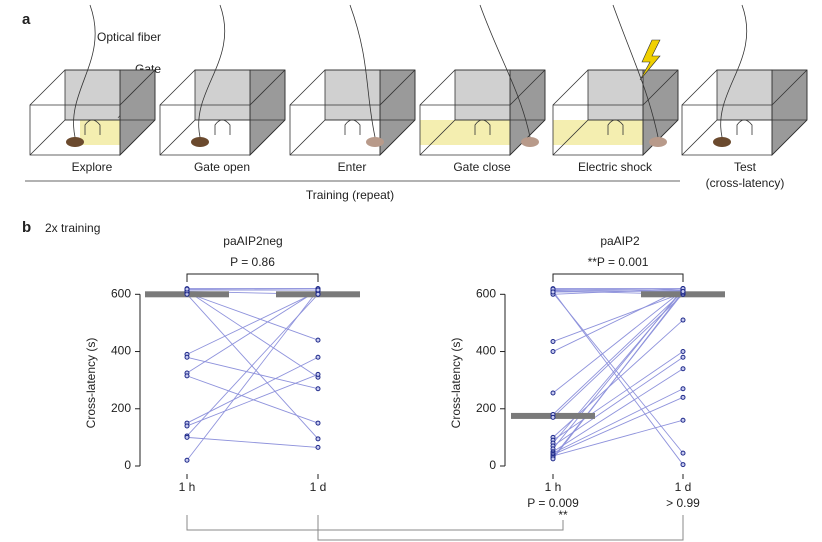 The image size is (822, 542). Describe the element at coordinates (745, 183) in the screenshot. I see `test-label: (cross-latency)` at that location.